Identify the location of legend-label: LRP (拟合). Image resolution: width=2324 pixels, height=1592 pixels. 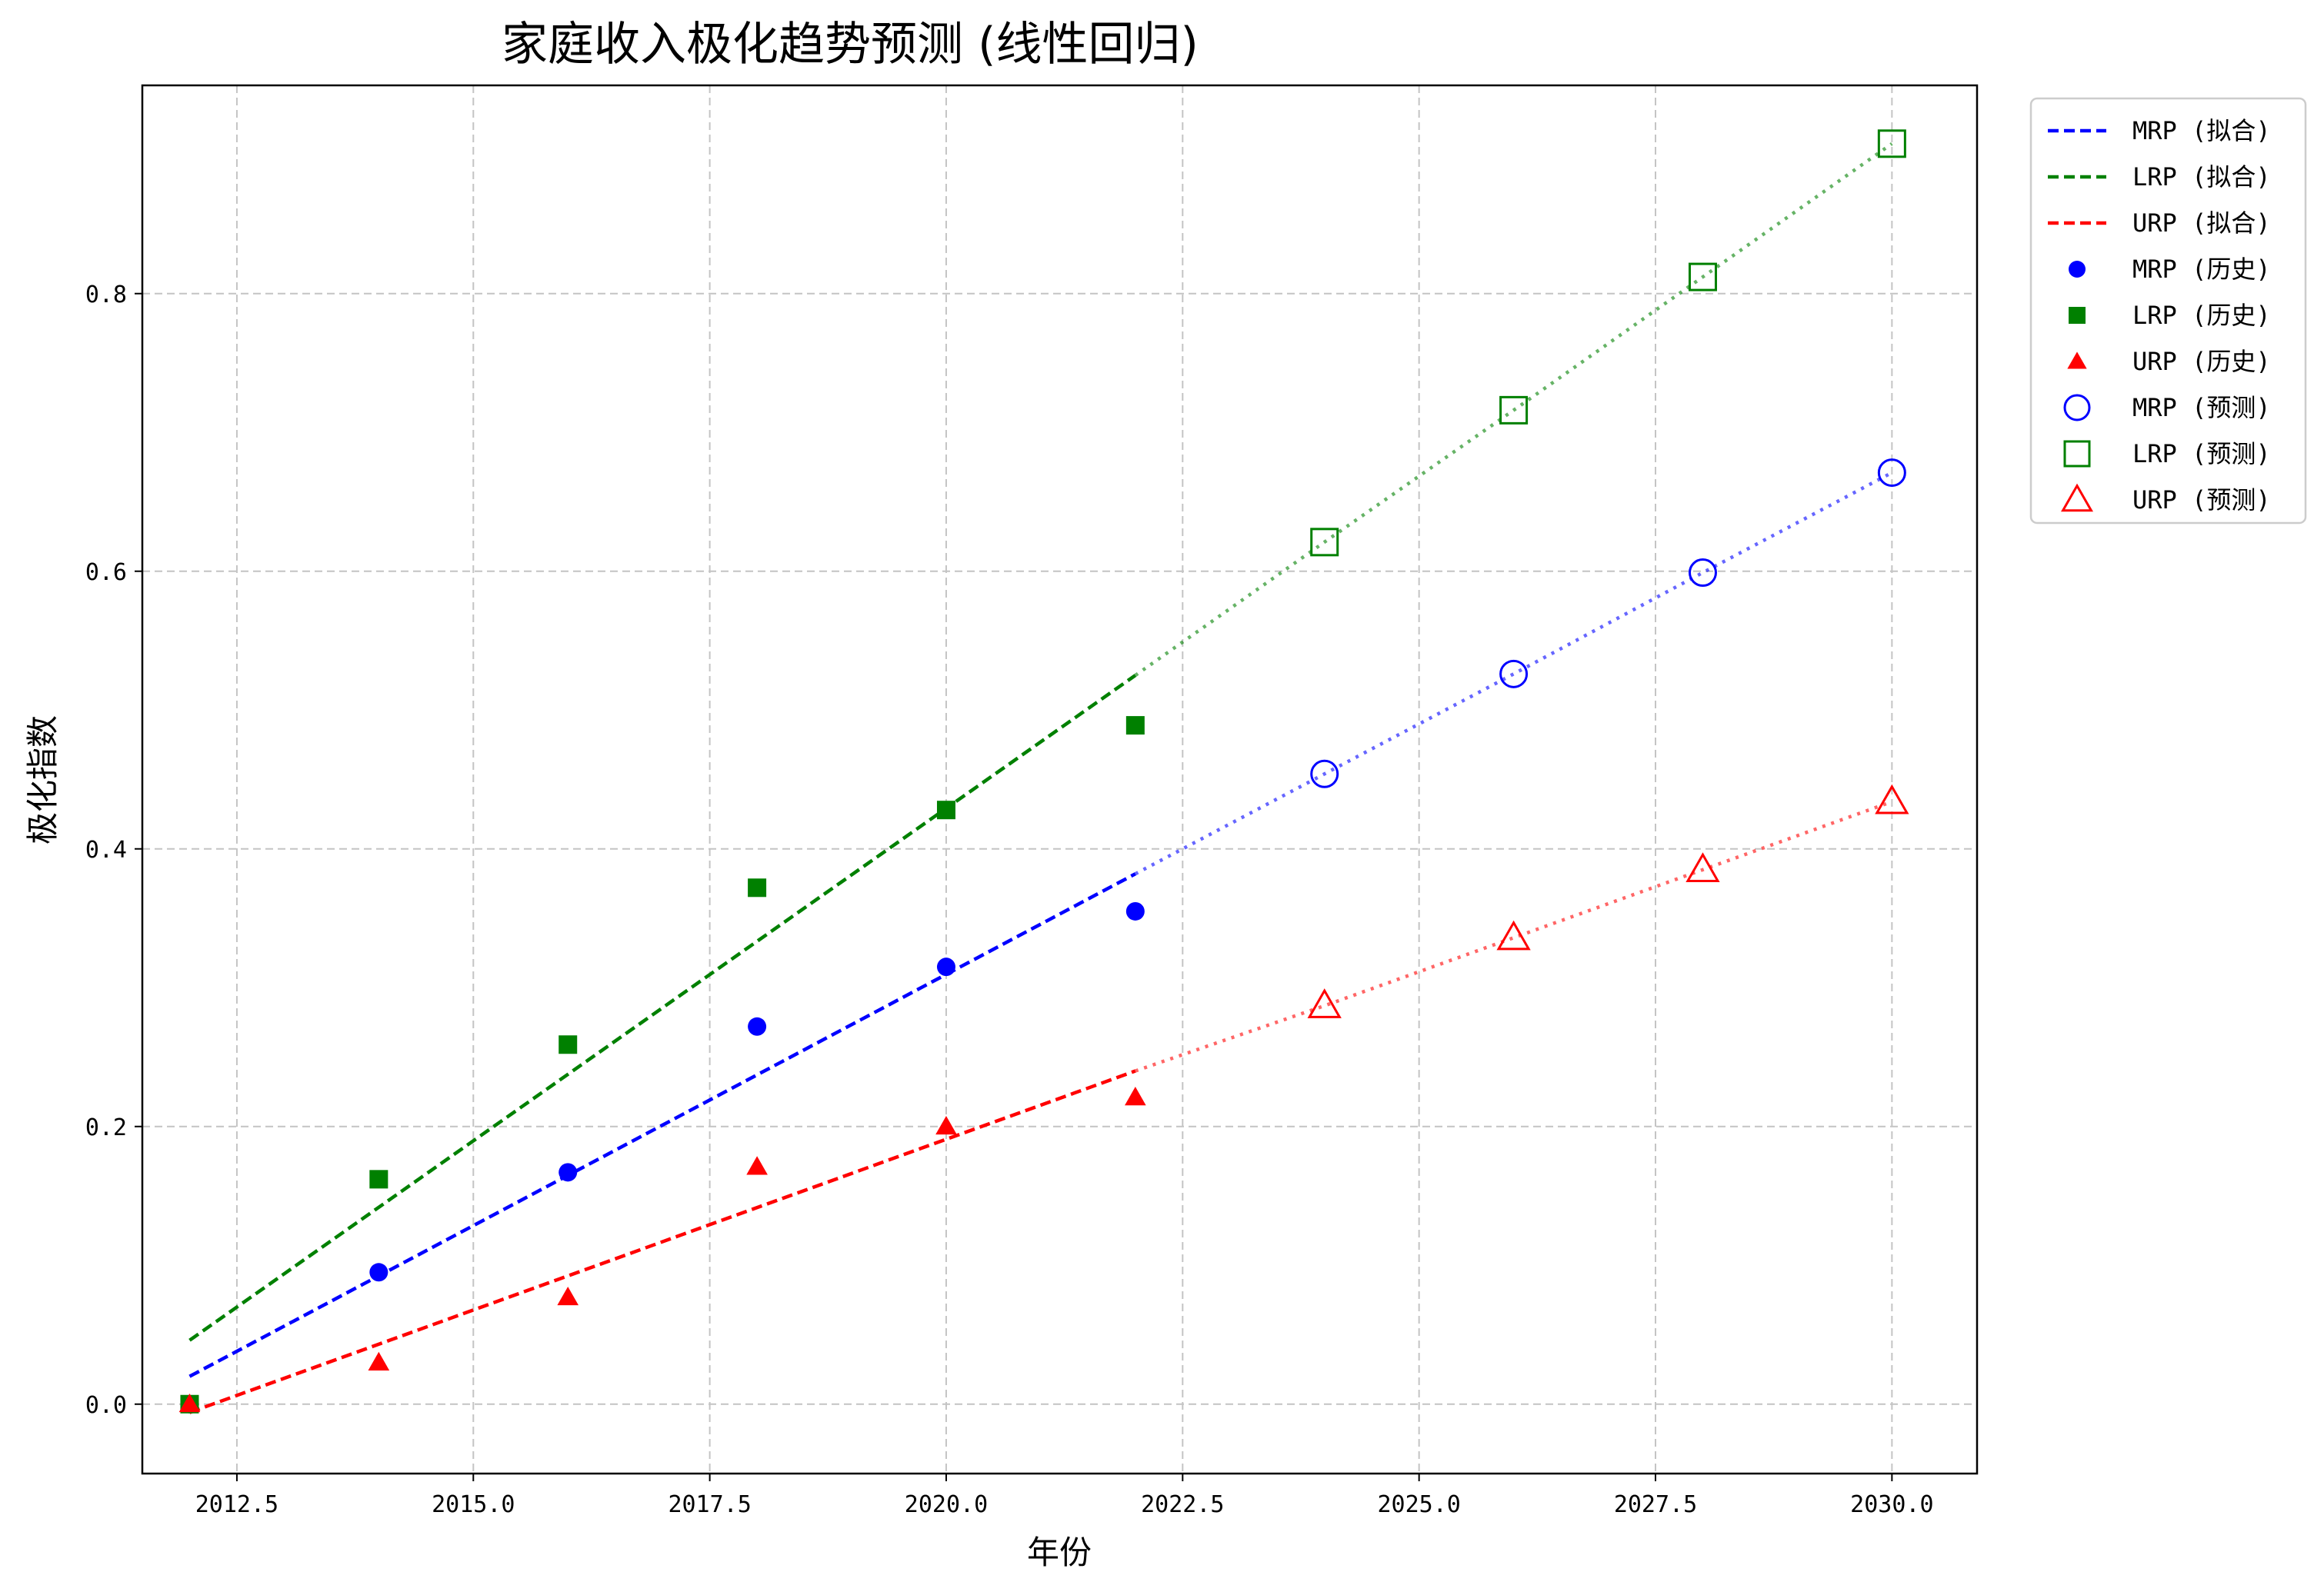
(2201, 177).